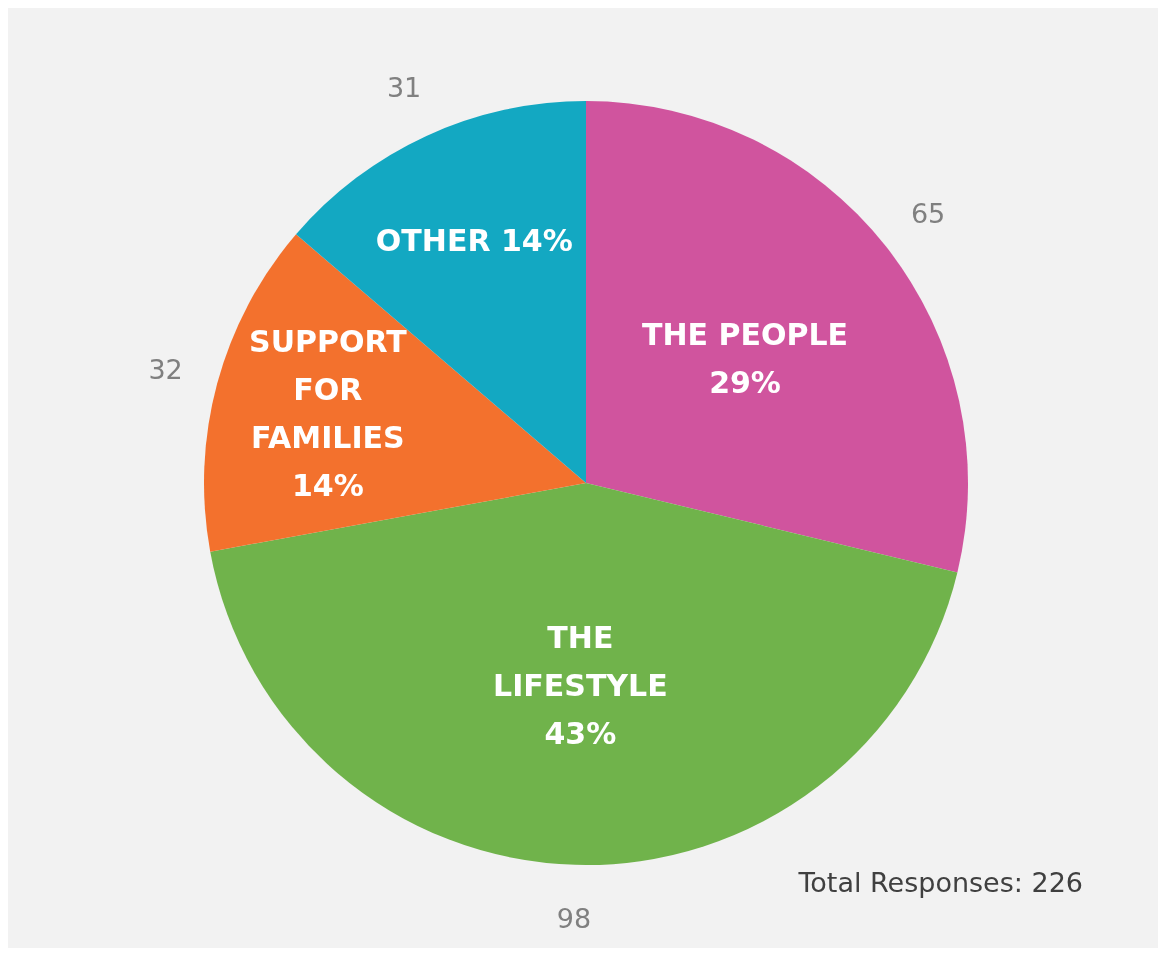  I want to click on slice-label: THE LIFESTYLE 43%, so click(580, 685).